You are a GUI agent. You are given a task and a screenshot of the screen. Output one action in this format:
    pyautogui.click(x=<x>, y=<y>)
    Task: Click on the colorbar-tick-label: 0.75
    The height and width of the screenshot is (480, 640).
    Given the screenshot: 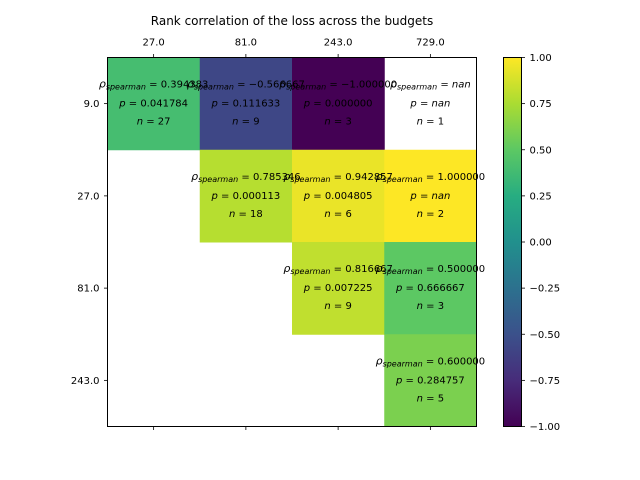 What is the action you would take?
    pyautogui.click(x=541, y=104)
    